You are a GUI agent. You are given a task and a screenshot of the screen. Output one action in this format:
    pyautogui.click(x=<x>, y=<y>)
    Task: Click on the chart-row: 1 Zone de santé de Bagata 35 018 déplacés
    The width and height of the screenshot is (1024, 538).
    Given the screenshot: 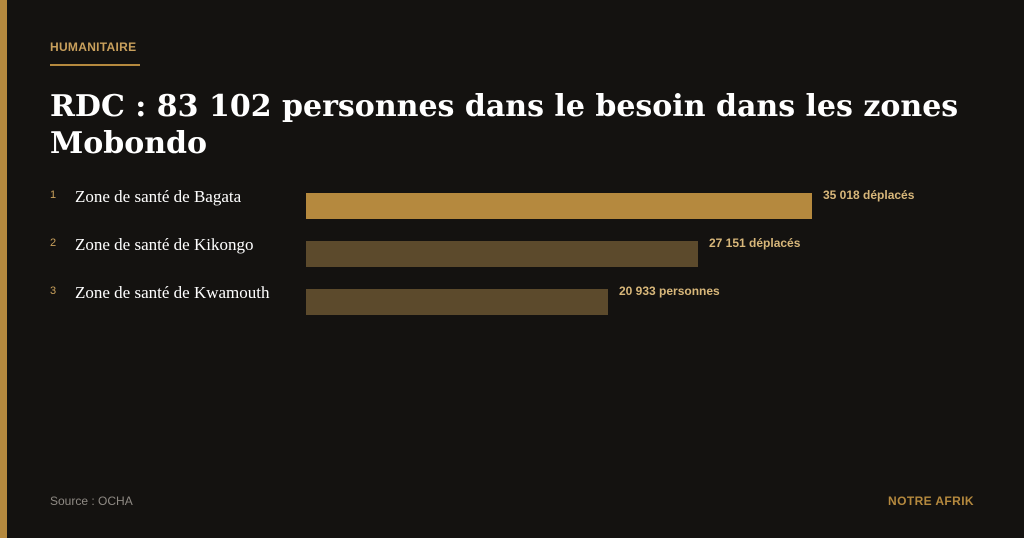 What is the action you would take?
    pyautogui.click(x=512, y=203)
    